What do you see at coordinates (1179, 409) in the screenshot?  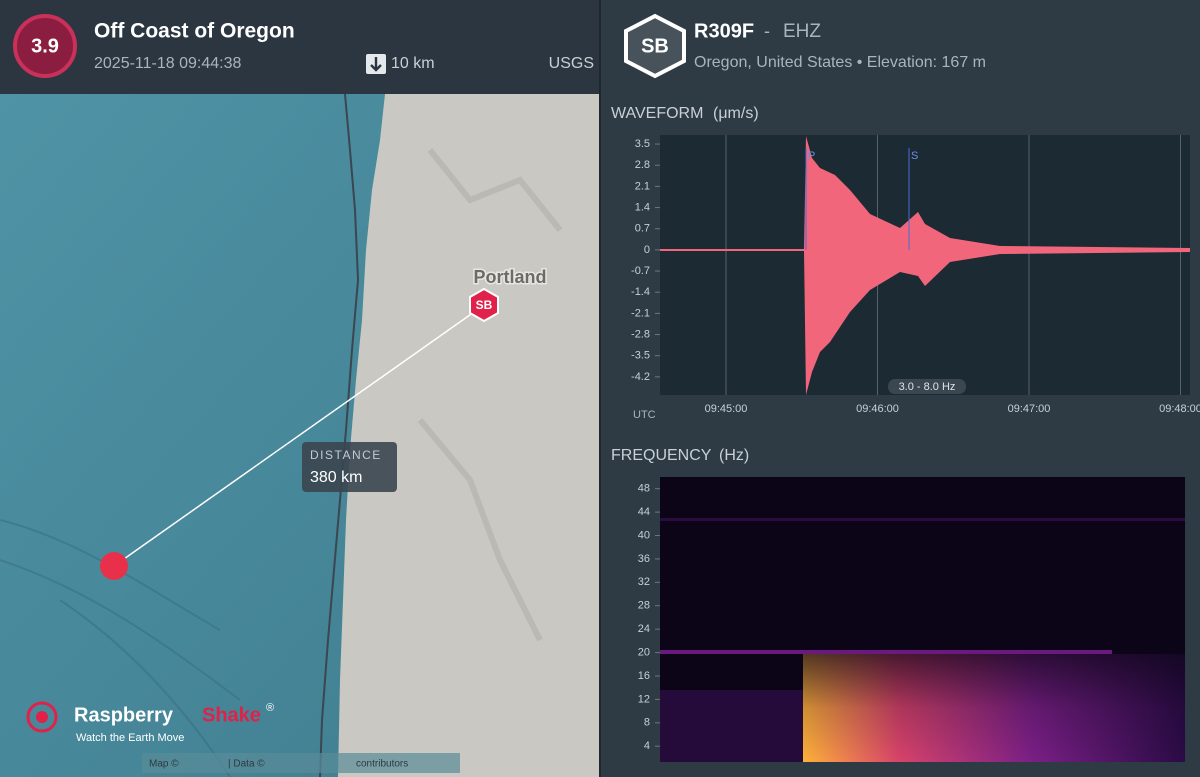 I see `x-tick-label: 09:48:00` at bounding box center [1179, 409].